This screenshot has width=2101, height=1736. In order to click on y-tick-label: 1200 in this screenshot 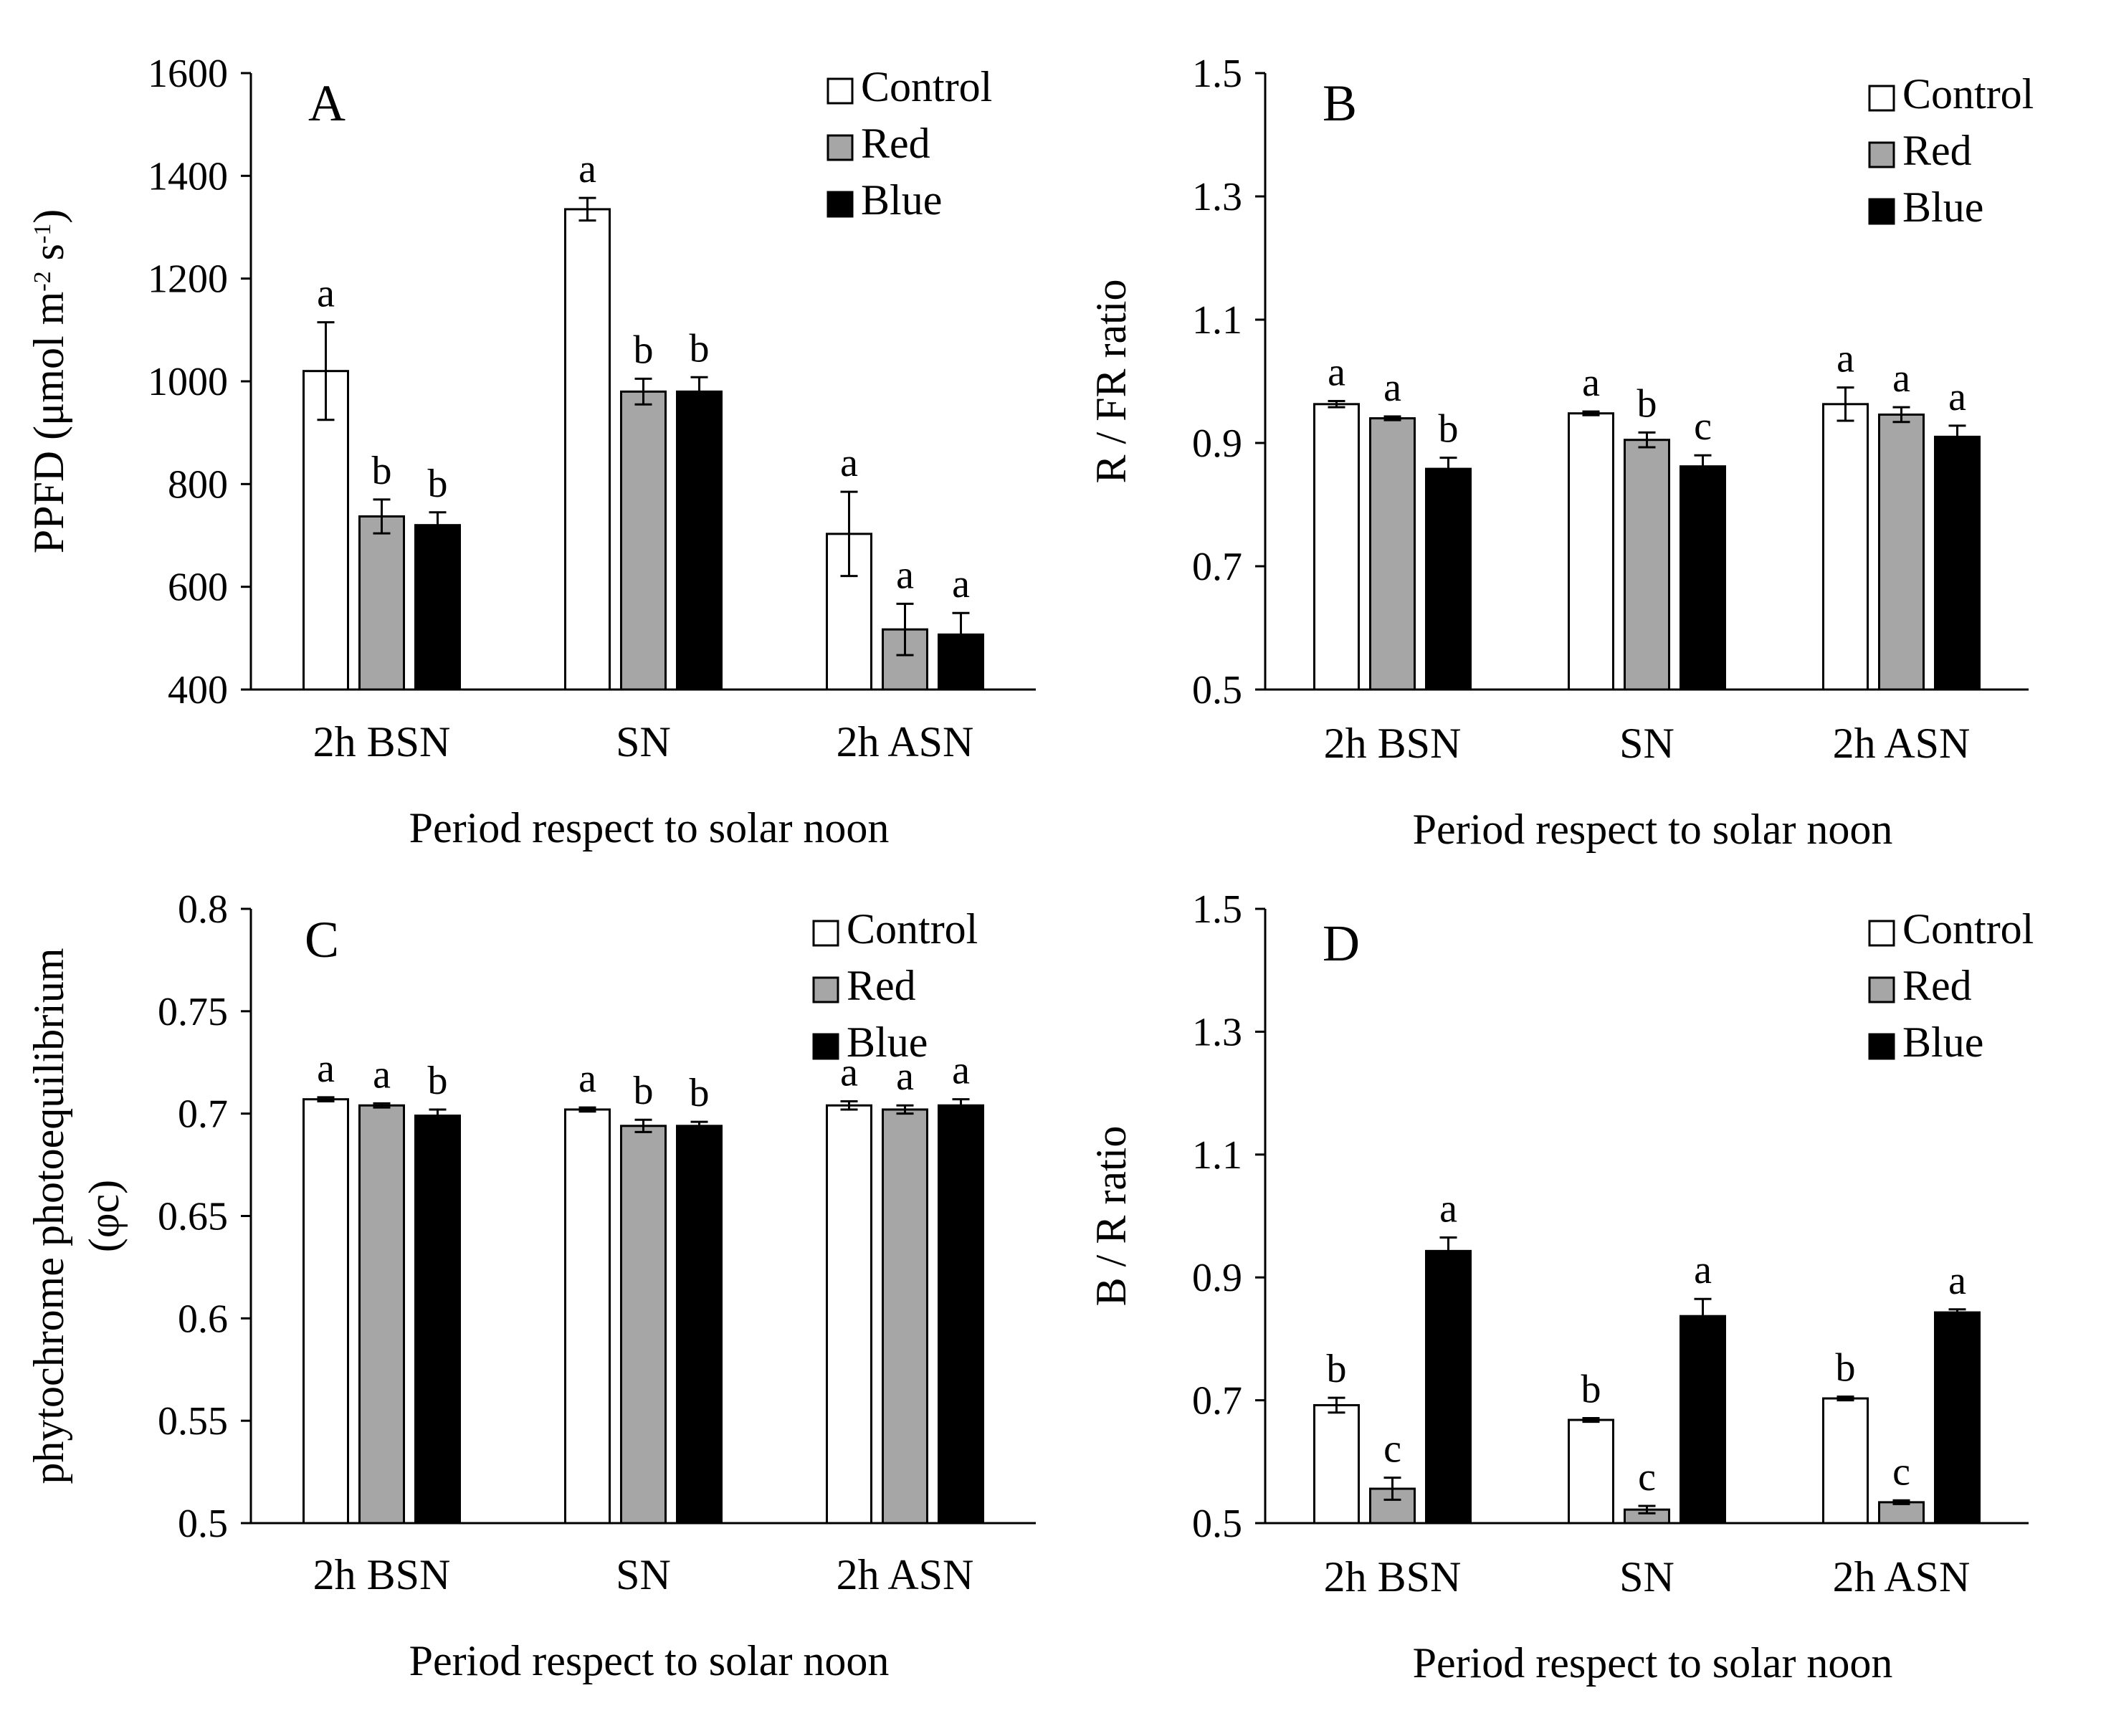, I will do `click(188, 279)`.